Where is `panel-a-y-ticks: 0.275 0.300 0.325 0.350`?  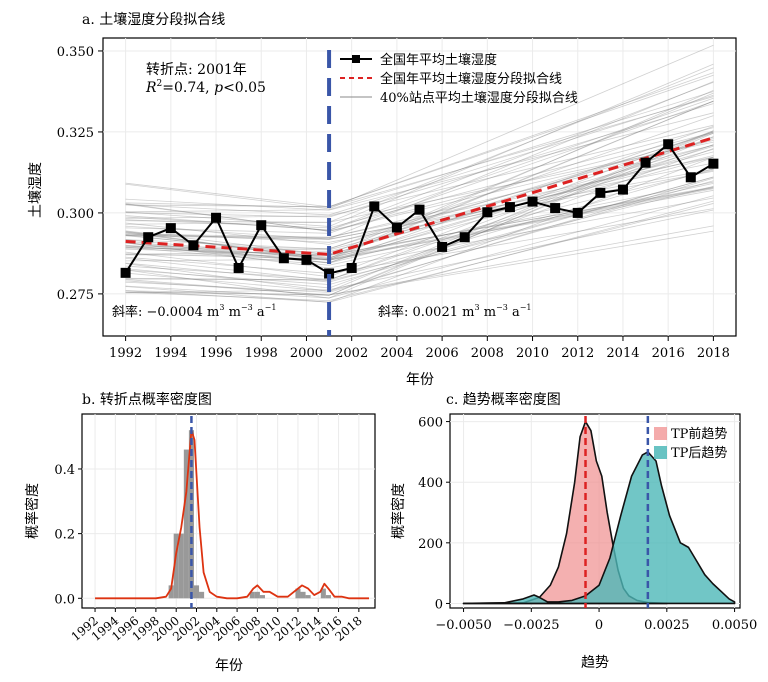
panel-a-y-ticks: 0.275 0.300 0.325 0.350 is located at coordinates (80, 174).